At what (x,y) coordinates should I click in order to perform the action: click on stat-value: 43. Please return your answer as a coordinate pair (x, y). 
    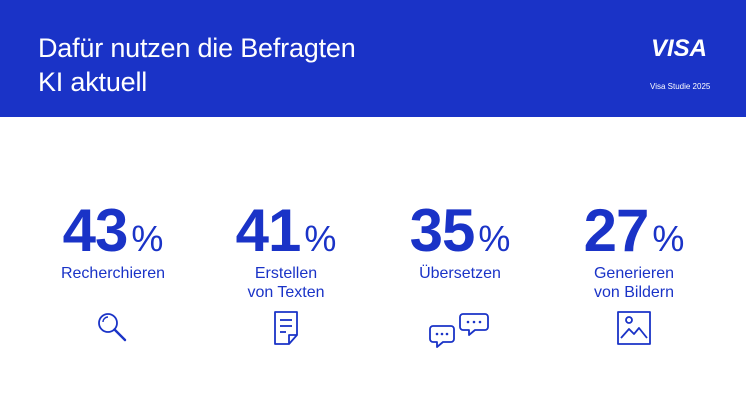
    Looking at the image, I should click on (95, 230).